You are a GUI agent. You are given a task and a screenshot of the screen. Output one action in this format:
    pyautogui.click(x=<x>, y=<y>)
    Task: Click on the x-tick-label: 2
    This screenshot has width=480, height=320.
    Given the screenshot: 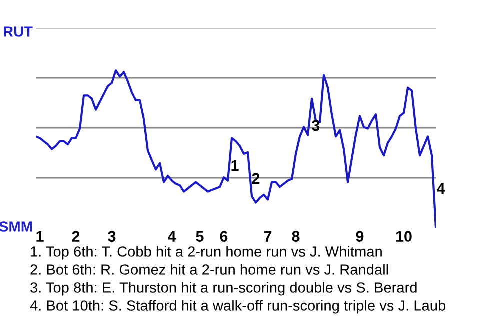 What is the action you would take?
    pyautogui.click(x=76, y=236)
    